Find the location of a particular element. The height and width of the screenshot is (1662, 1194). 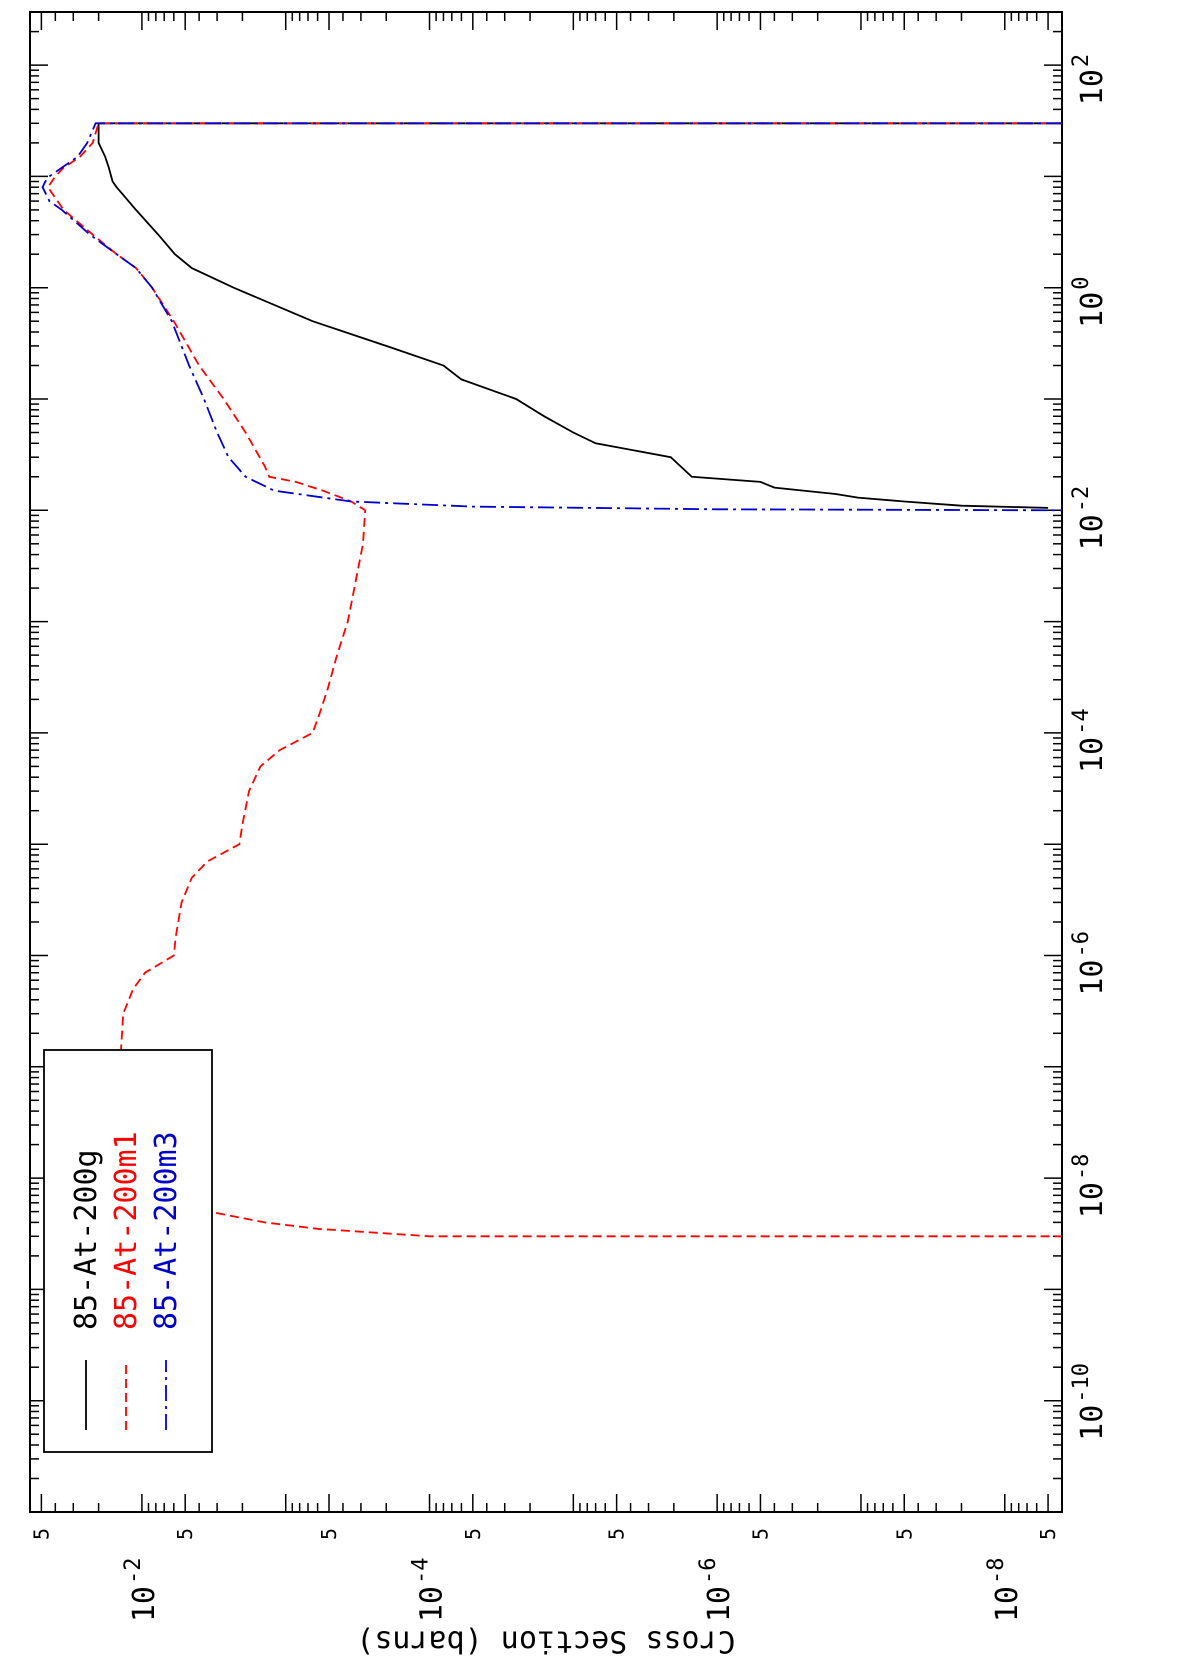

legend-entry: 85-At-200m3 is located at coordinates (166, 1230).